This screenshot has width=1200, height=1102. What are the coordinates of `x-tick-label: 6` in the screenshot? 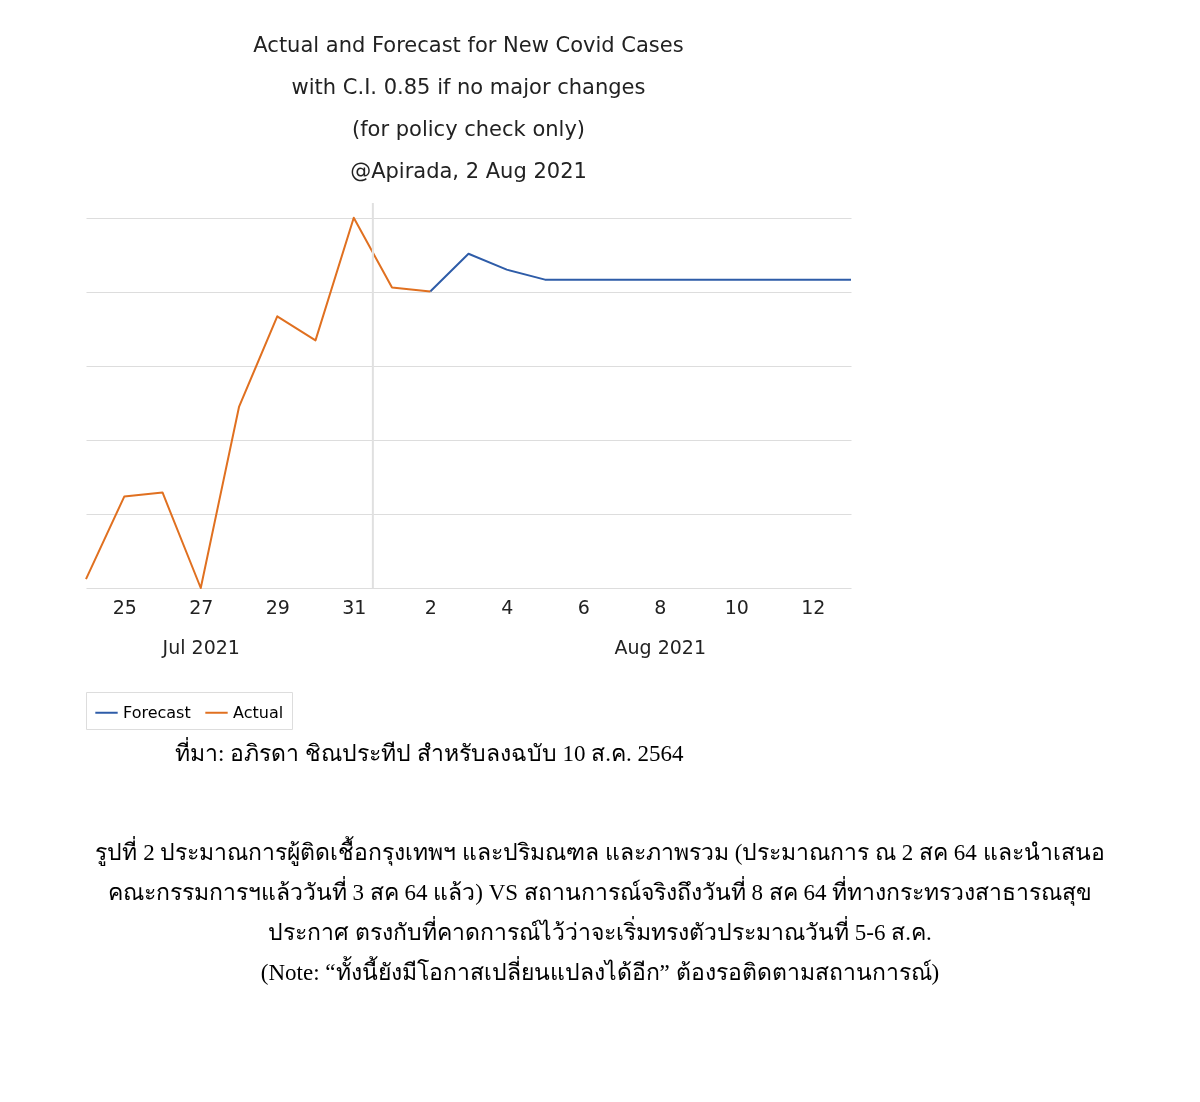 It's located at (583, 606).